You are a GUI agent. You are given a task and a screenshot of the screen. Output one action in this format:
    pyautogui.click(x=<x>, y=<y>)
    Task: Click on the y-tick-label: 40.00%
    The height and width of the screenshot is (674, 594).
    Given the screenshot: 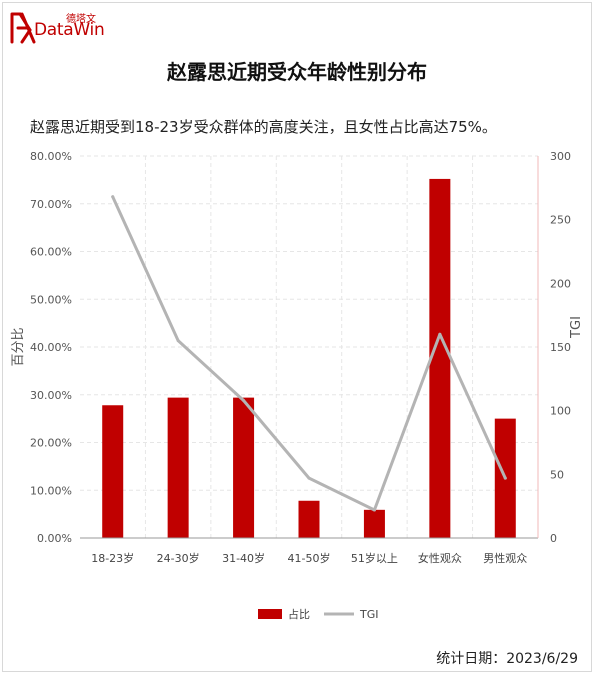 What is the action you would take?
    pyautogui.click(x=51, y=347)
    